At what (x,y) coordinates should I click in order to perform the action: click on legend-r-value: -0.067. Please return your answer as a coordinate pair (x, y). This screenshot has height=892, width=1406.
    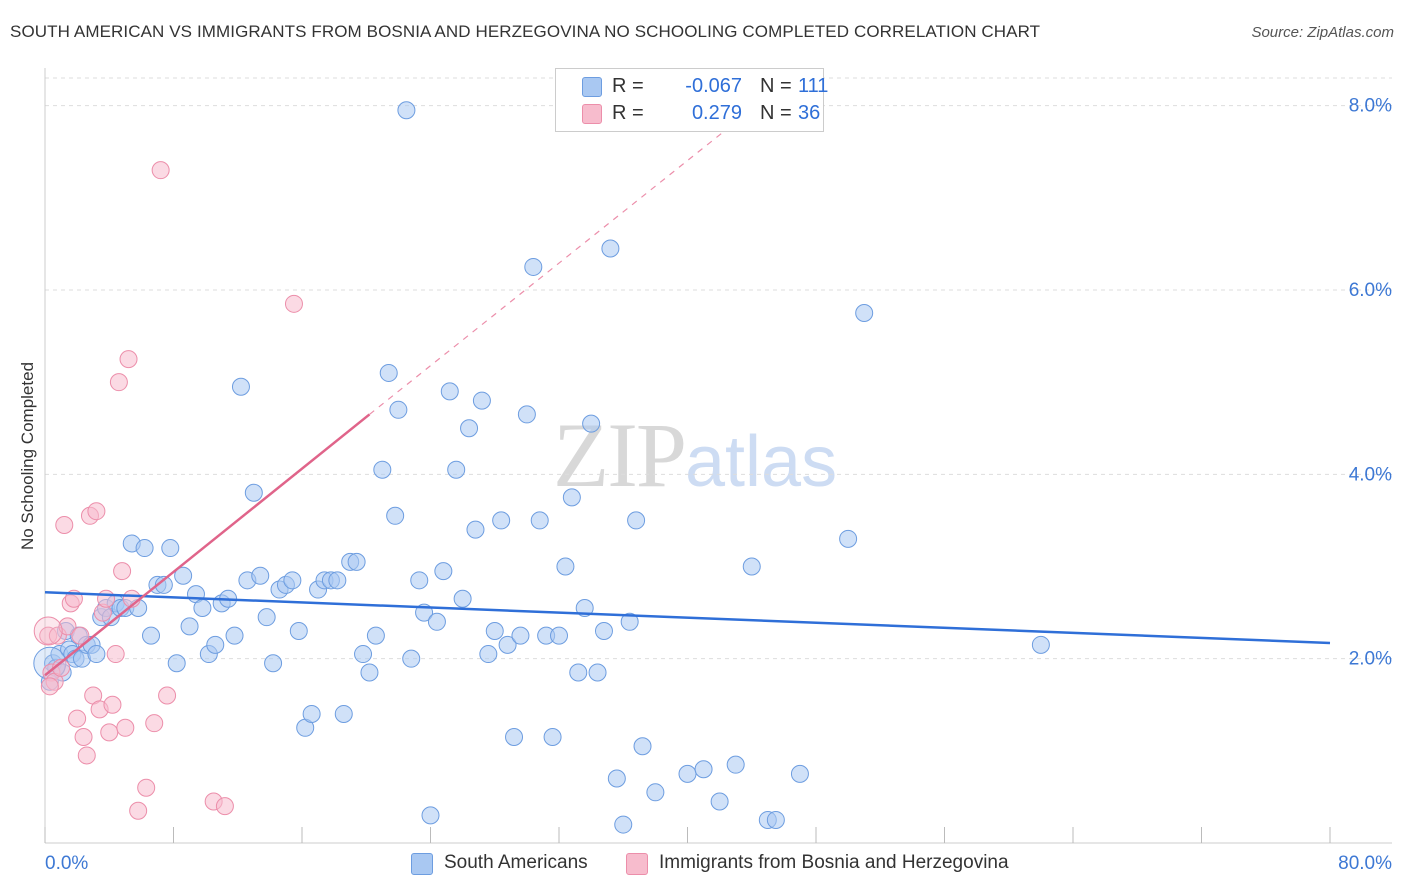
    Looking at the image, I should click on (713, 86).